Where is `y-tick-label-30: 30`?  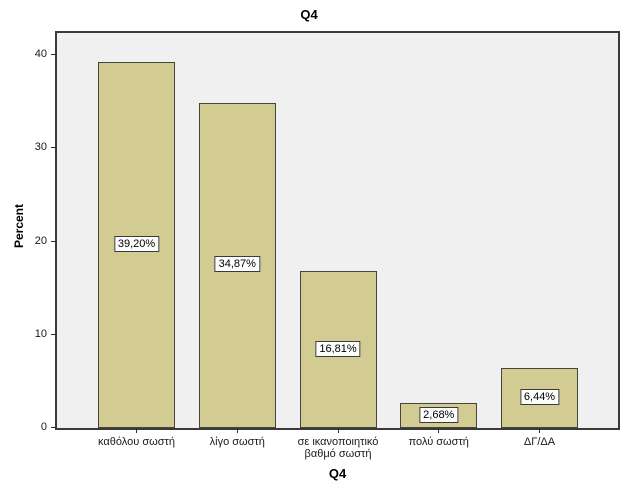
y-tick-label-30: 30 is located at coordinates (40, 147).